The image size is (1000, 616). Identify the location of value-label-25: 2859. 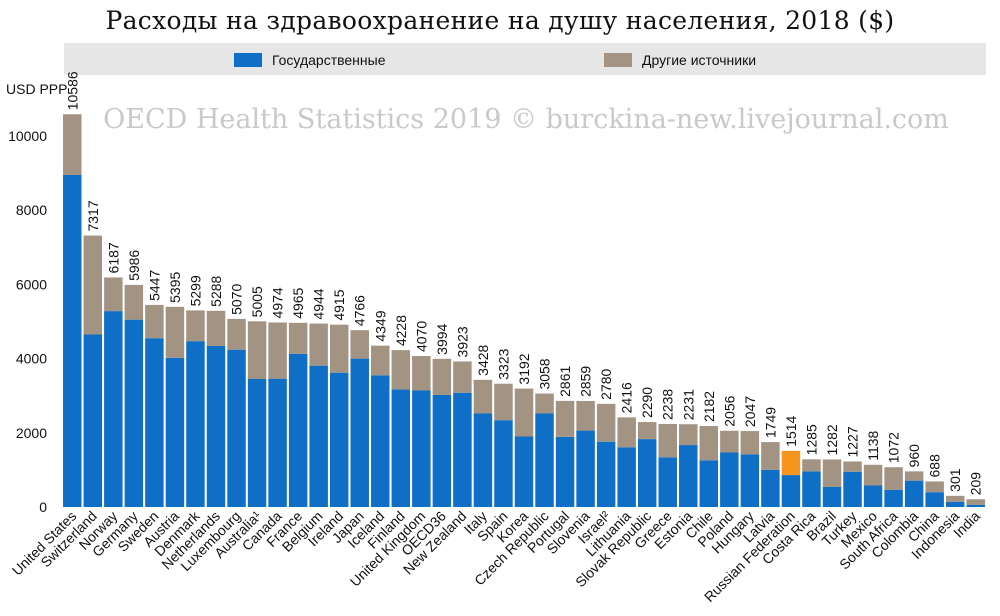
(586, 381).